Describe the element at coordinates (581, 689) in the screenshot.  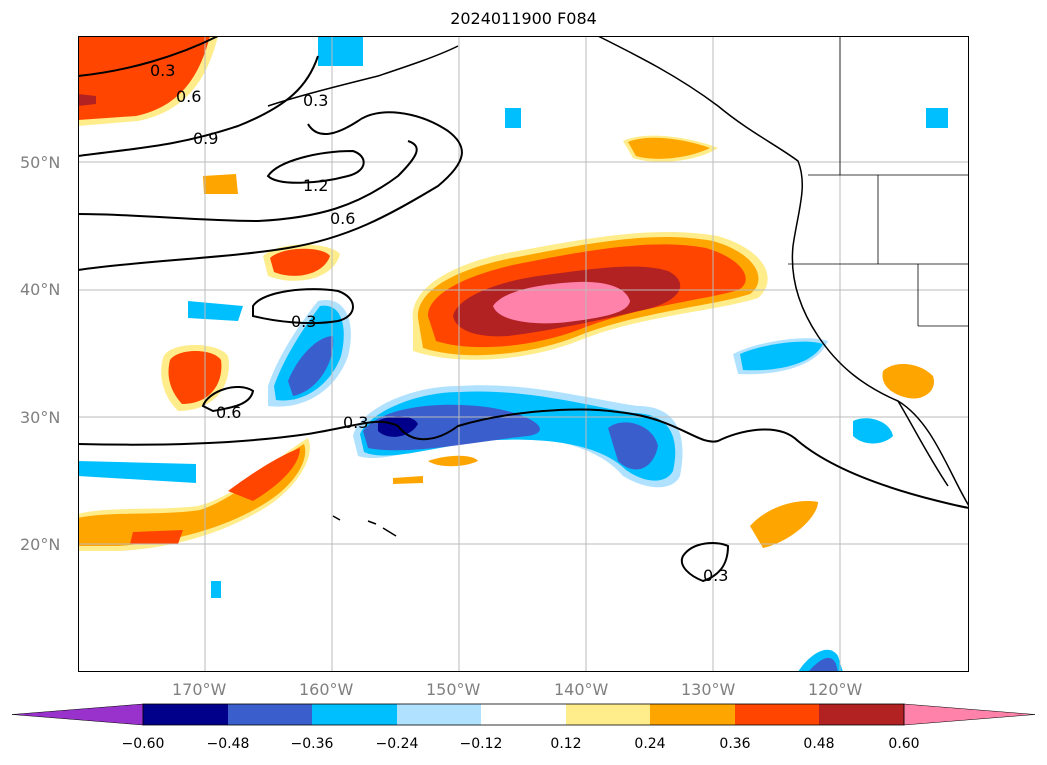
I see `lon-label-140w: 140°W` at that location.